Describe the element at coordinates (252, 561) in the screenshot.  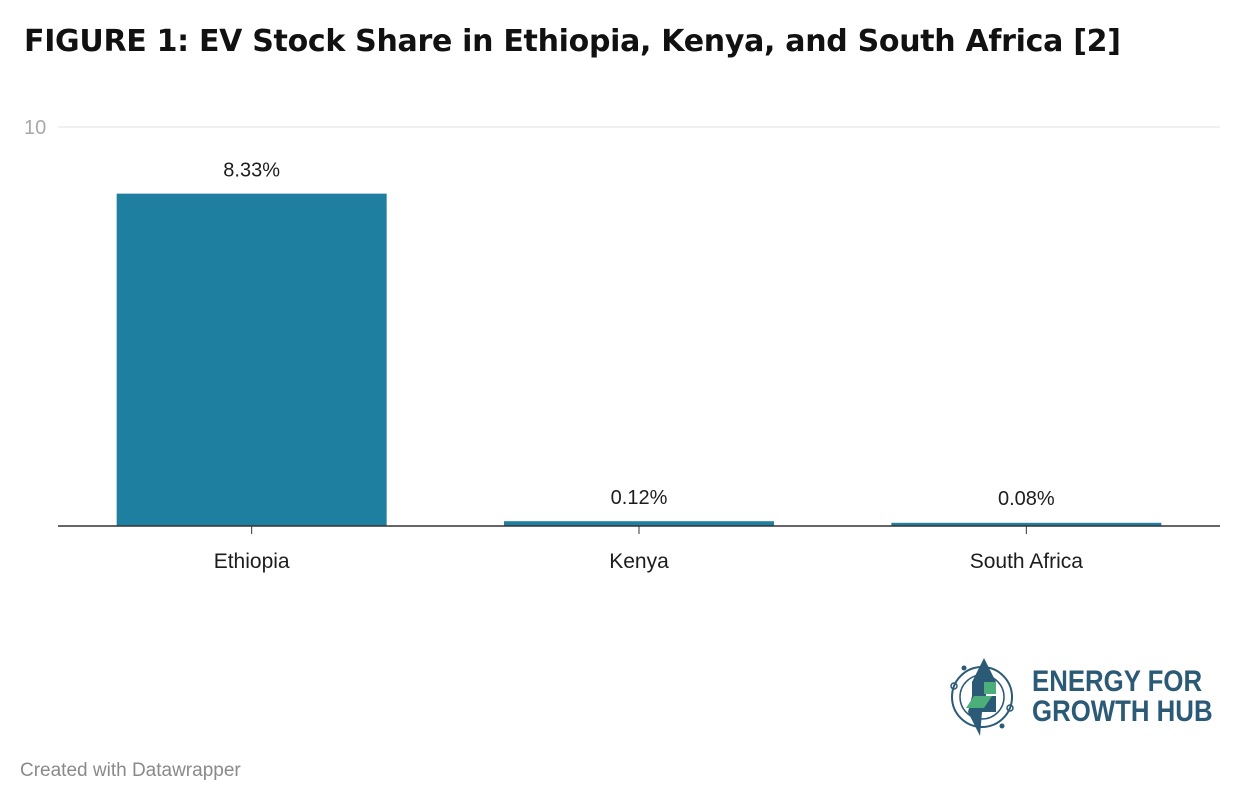
I see `x-tick-label: Ethiopia` at that location.